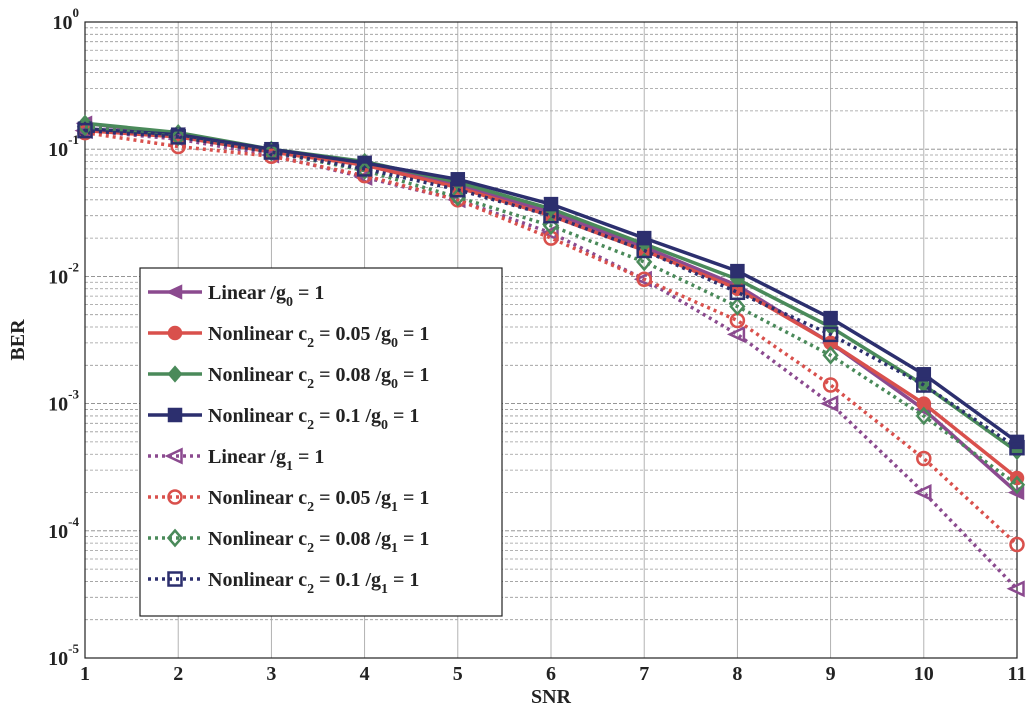 This screenshot has width=1036, height=713. What do you see at coordinates (318, 501) in the screenshot?
I see `legend-label: Nonlinear c2 = 0.05 /g1 = 1` at bounding box center [318, 501].